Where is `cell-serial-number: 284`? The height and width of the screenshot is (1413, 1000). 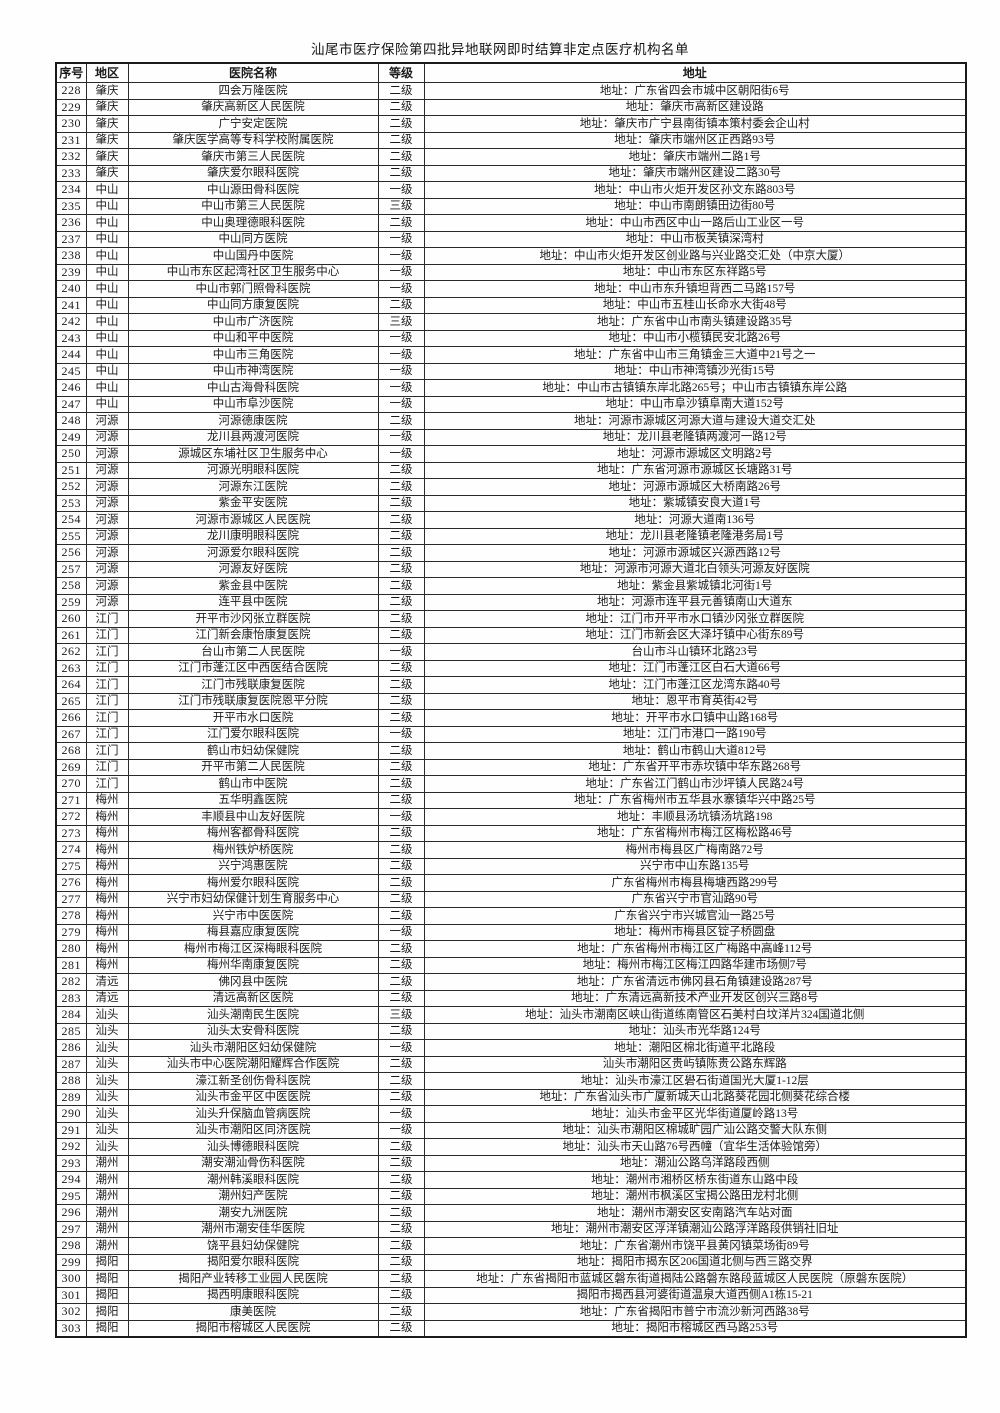 cell-serial-number: 284 is located at coordinates (71, 1015).